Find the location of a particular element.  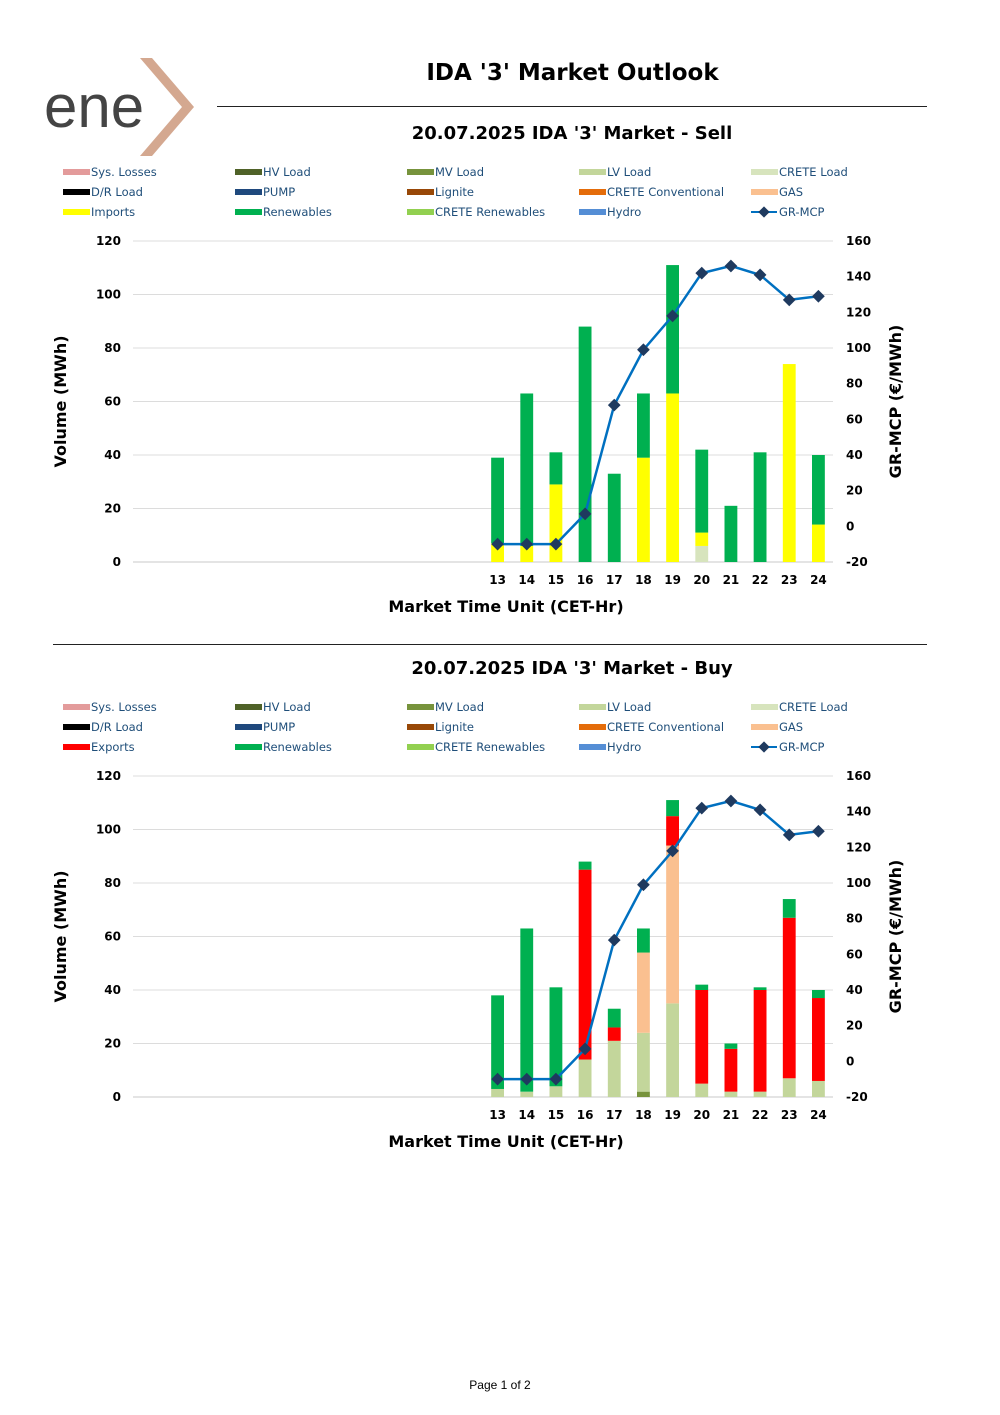

legend-label: CRETE Renewables is located at coordinates (490, 747).